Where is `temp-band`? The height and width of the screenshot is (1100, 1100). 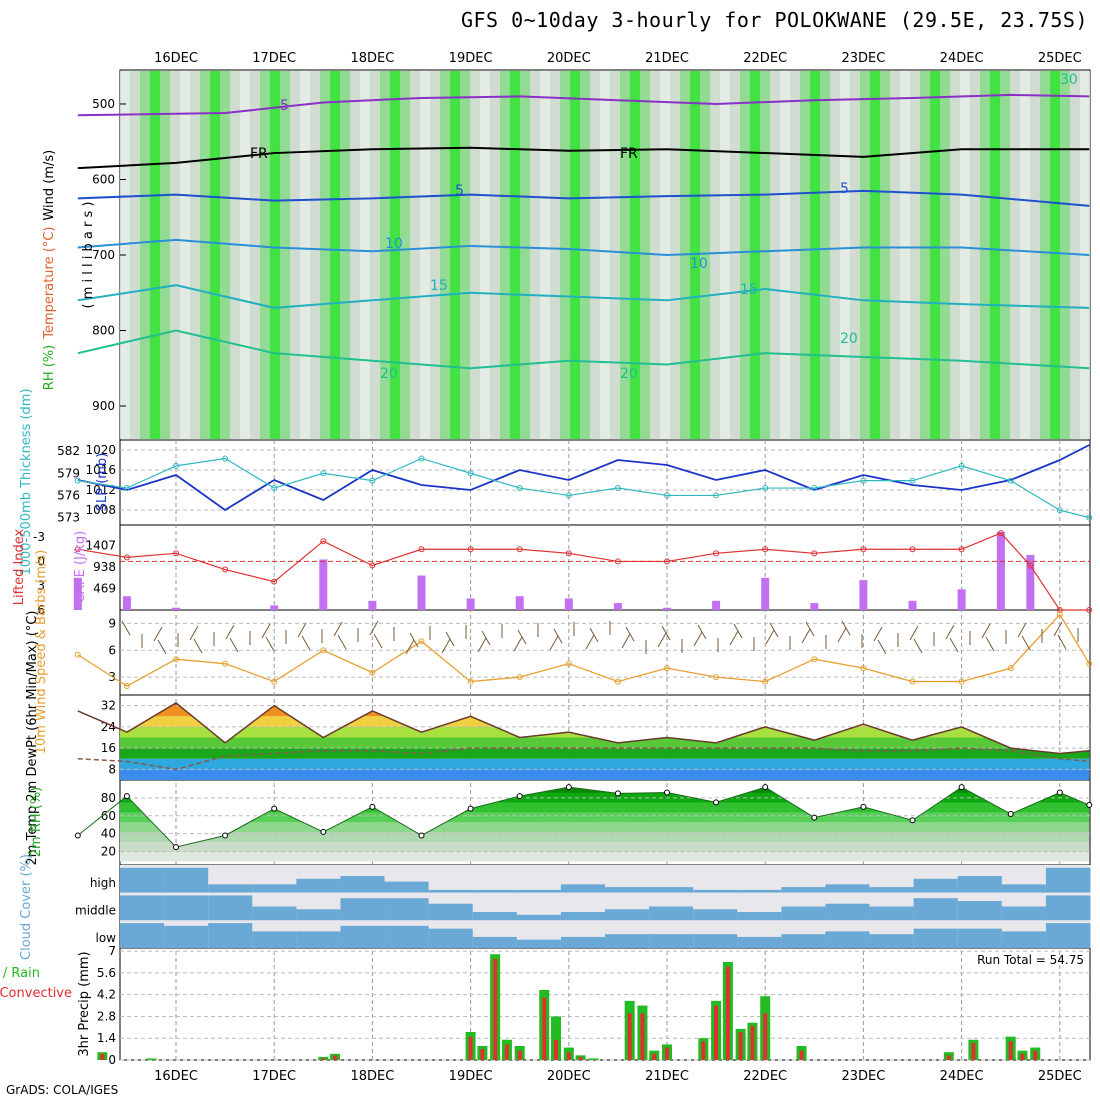
temp-band is located at coordinates (605, 753).